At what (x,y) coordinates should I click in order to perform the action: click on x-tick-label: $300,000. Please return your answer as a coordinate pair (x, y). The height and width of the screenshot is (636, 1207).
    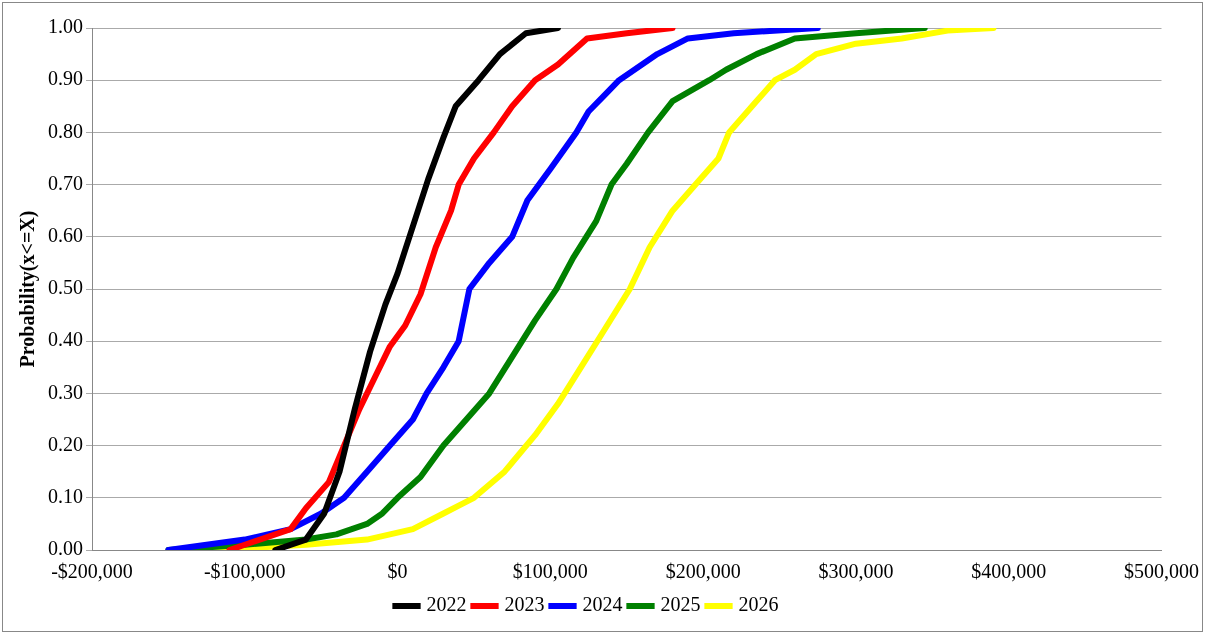
    Looking at the image, I should click on (856, 571).